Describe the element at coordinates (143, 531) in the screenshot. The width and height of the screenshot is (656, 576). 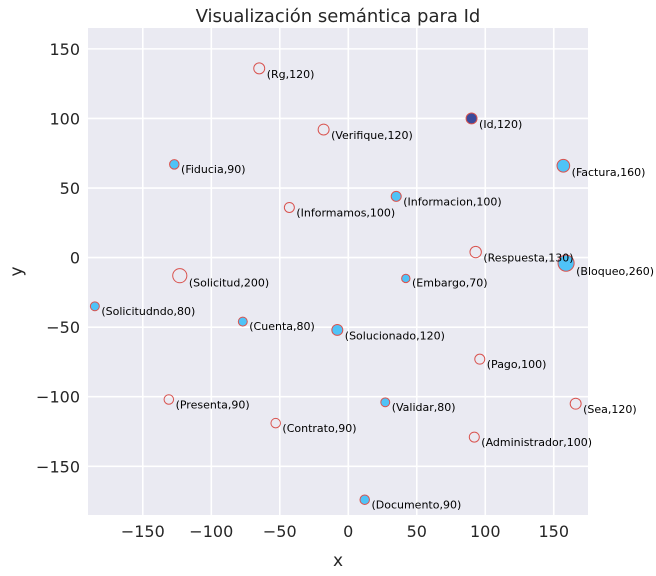
I see `x-tick-label: −150` at that location.